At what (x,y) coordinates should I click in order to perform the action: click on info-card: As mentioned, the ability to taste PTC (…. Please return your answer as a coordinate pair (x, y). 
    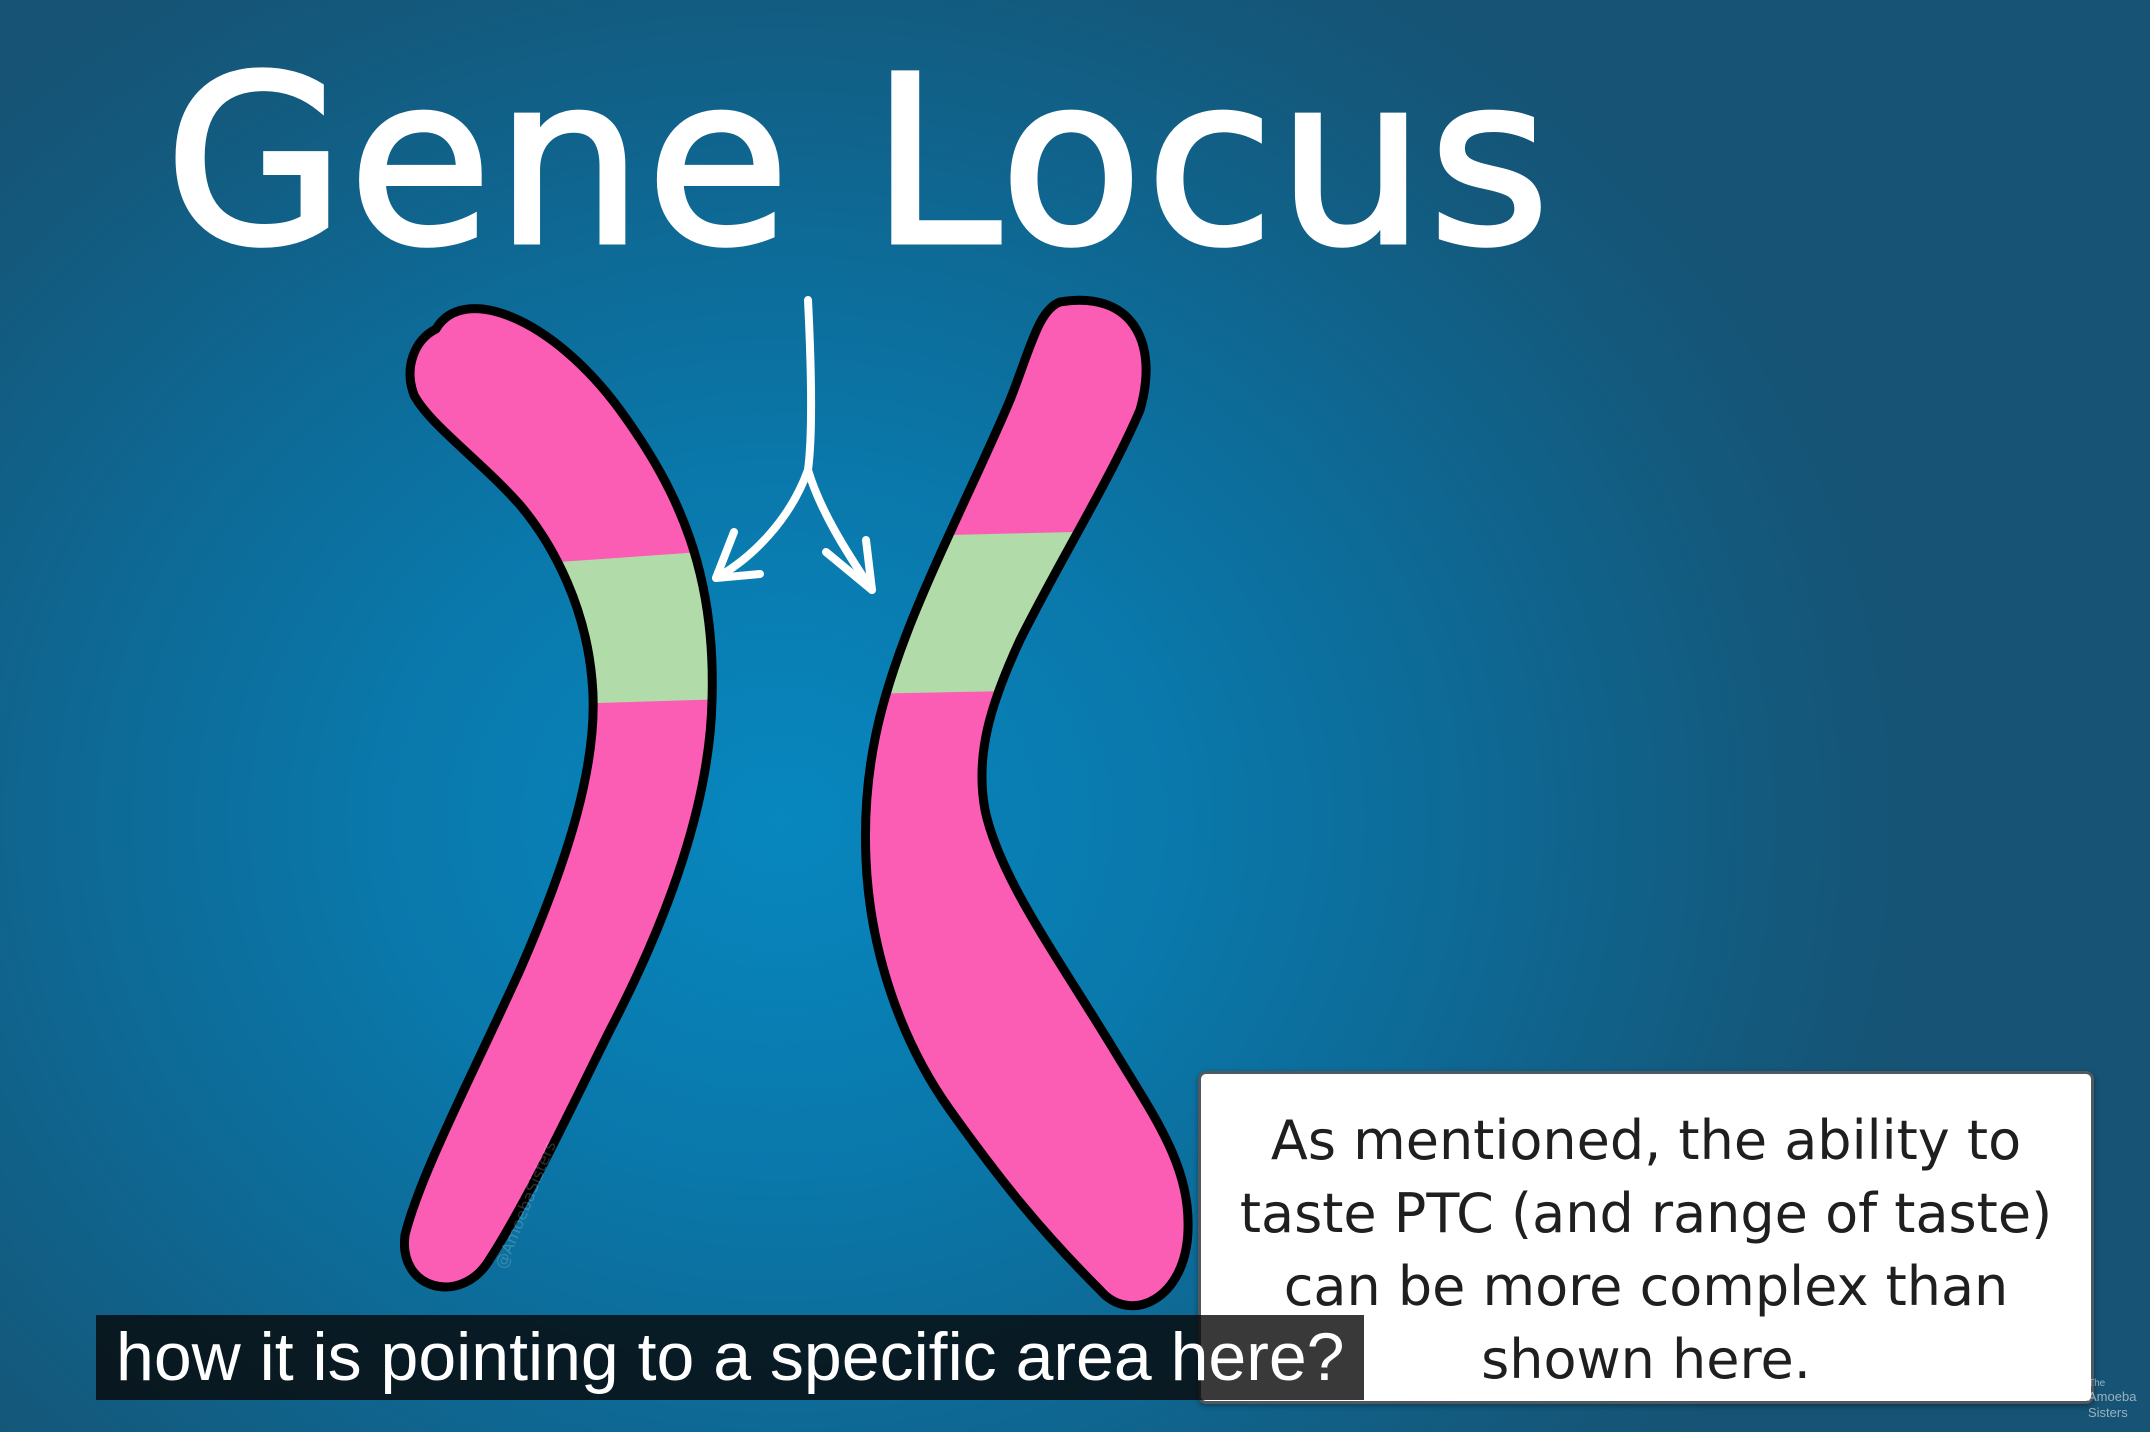
    Looking at the image, I should click on (1646, 1237).